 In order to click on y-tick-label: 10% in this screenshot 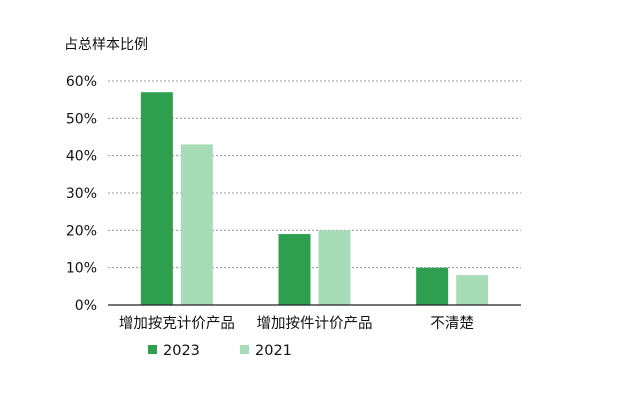, I will do `click(81, 269)`.